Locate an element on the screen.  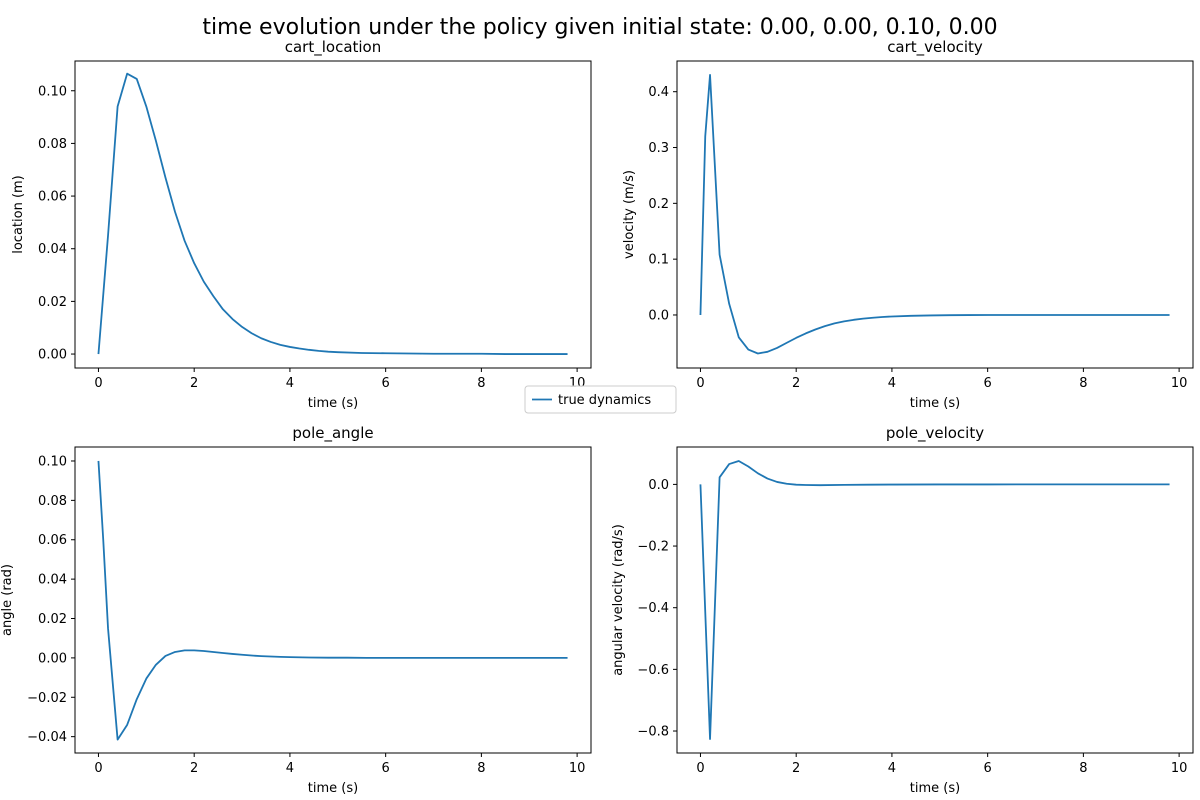
subplot-title: pole_velocity is located at coordinates (935, 433).